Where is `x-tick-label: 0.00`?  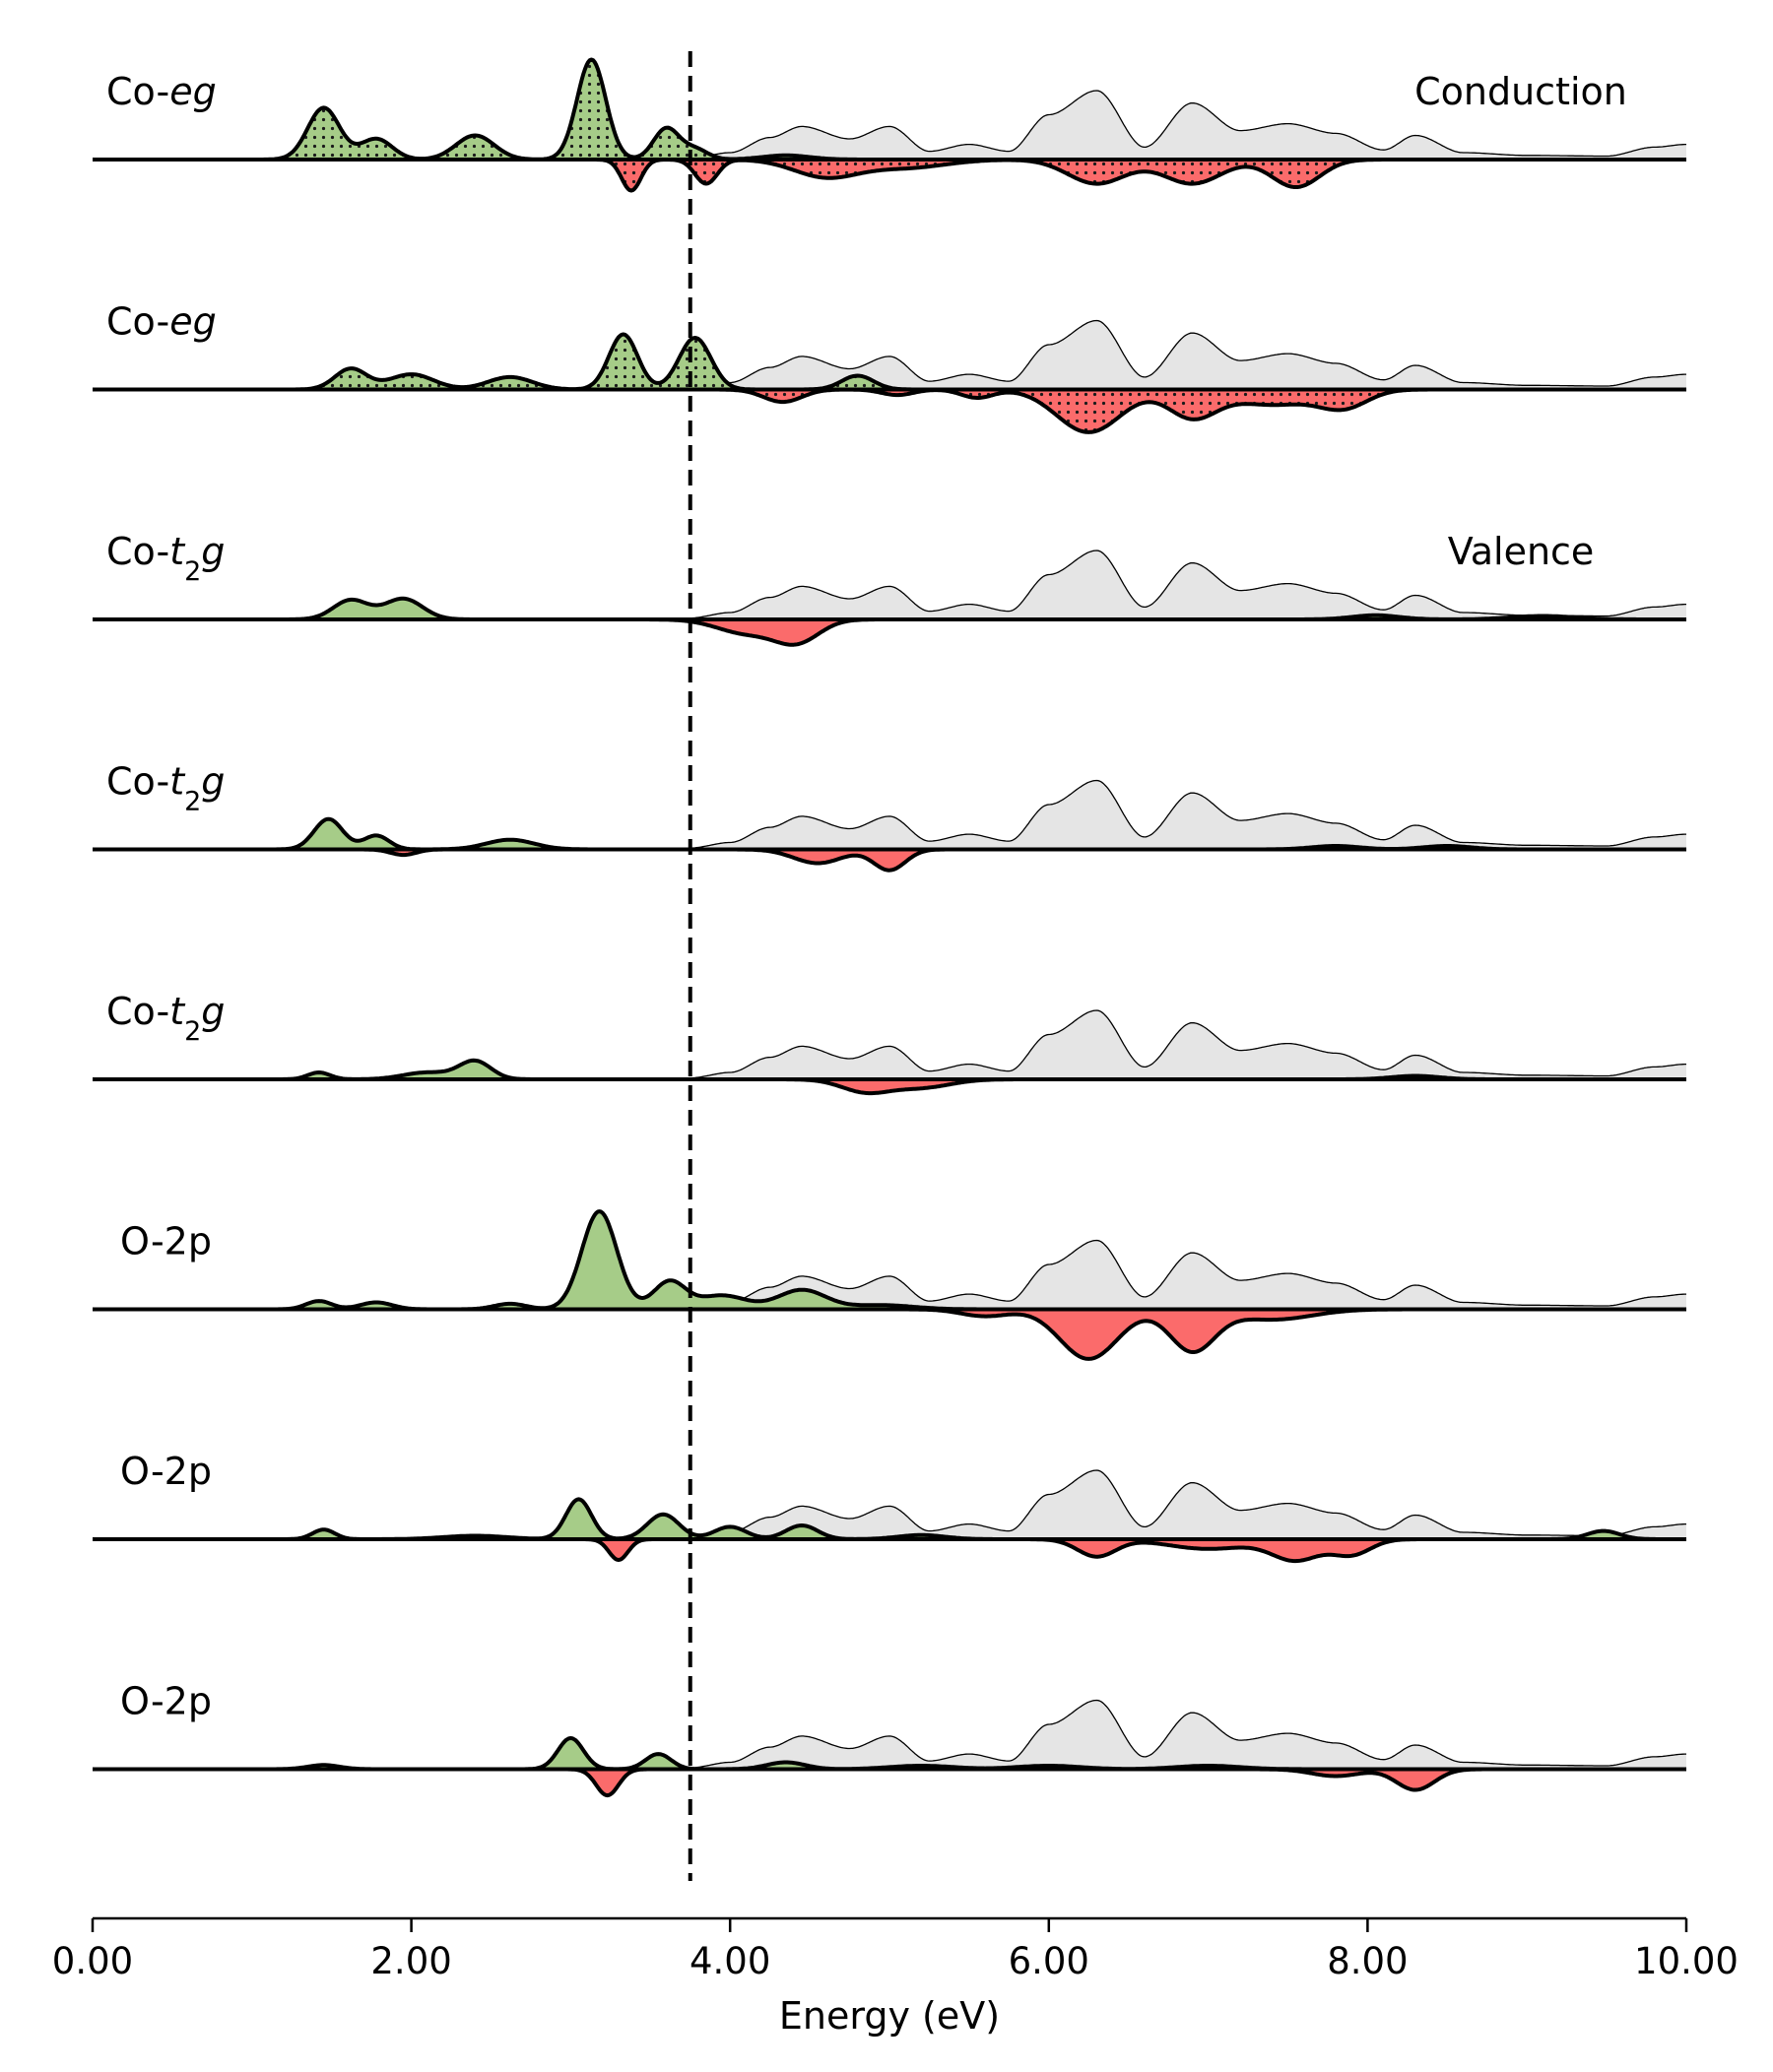
x-tick-label: 0.00 is located at coordinates (92, 1961).